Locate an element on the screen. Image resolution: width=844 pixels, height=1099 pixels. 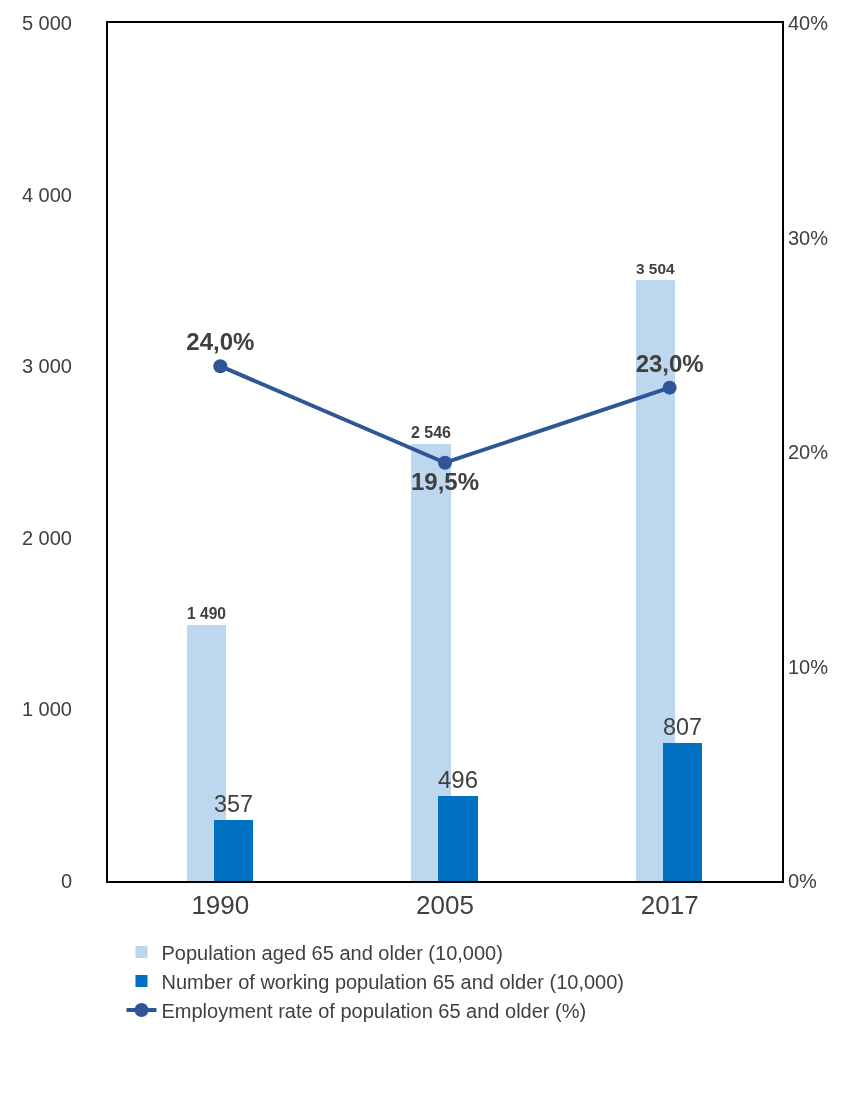
legend-label: Number of working population 65 and older (10,000) is located at coordinates (392, 981).